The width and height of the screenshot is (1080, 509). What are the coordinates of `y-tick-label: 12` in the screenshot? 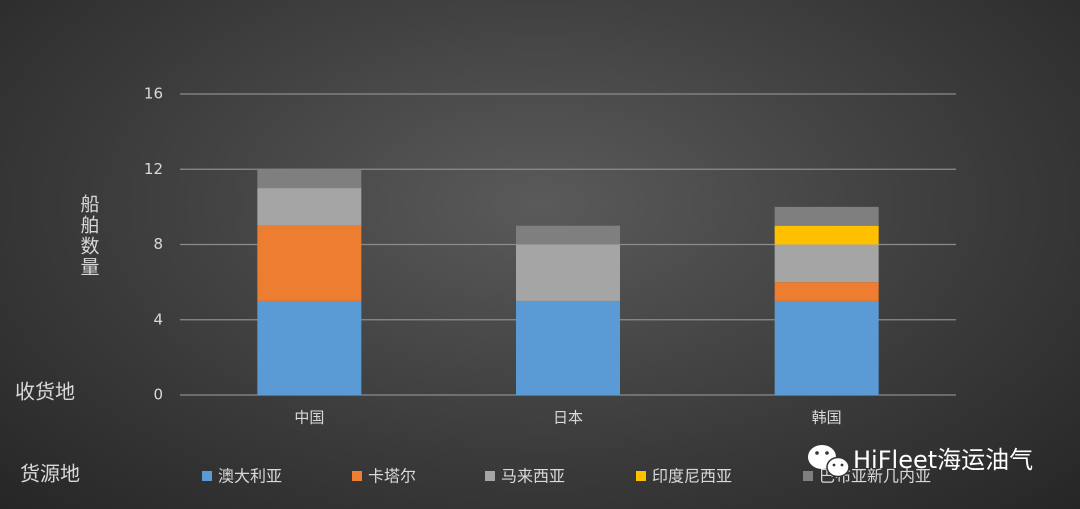 It's located at (153, 169).